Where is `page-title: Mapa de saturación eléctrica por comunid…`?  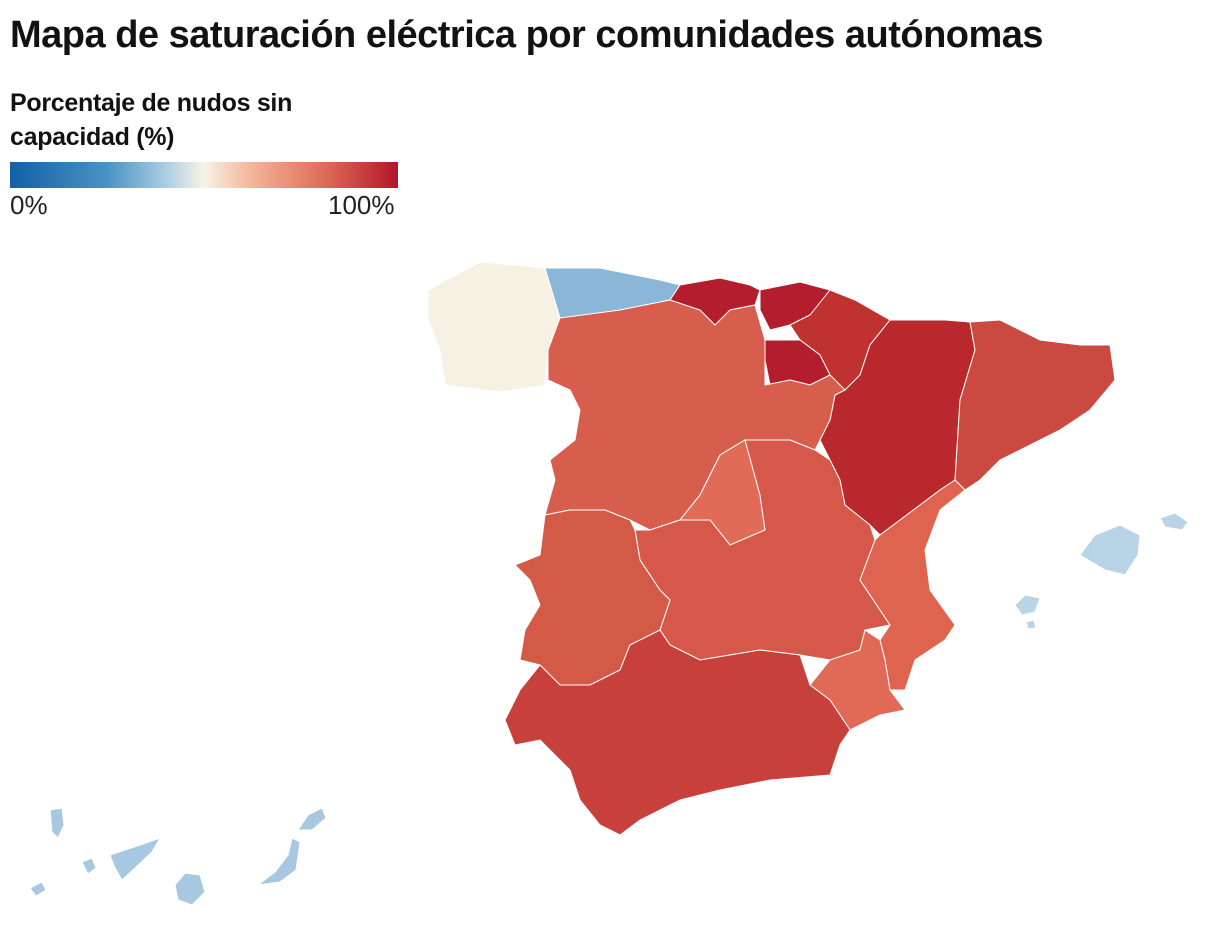 page-title: Mapa de saturación eléctrica por comunid… is located at coordinates (527, 35).